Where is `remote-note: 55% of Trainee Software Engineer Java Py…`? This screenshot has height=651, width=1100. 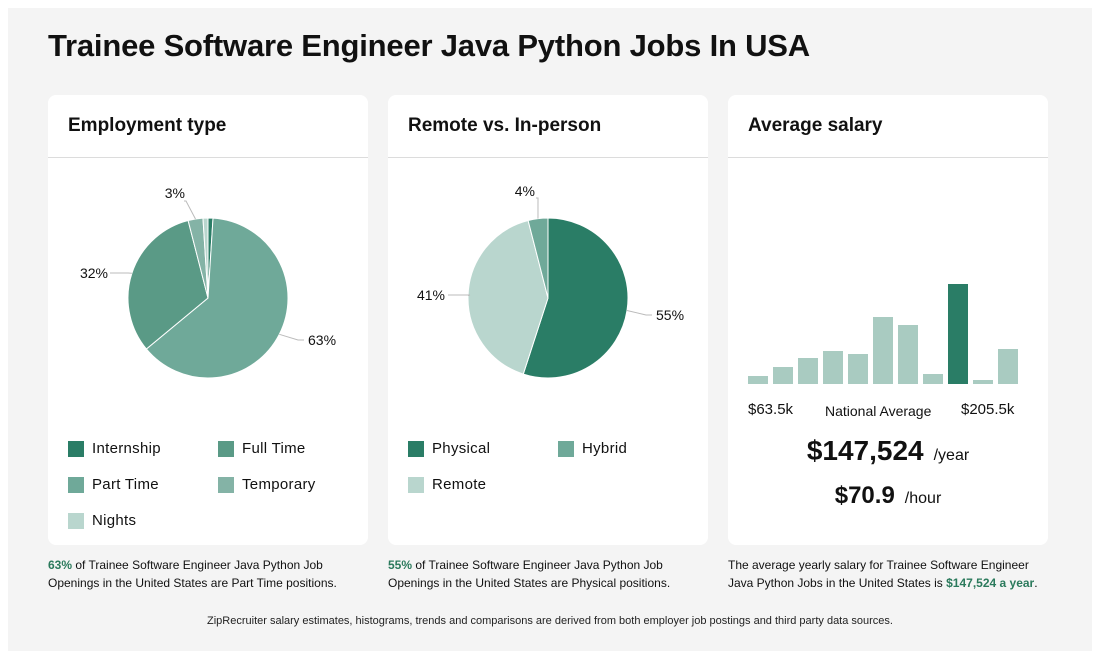
remote-note: 55% of Trainee Software Engineer Java Py… is located at coordinates (548, 574).